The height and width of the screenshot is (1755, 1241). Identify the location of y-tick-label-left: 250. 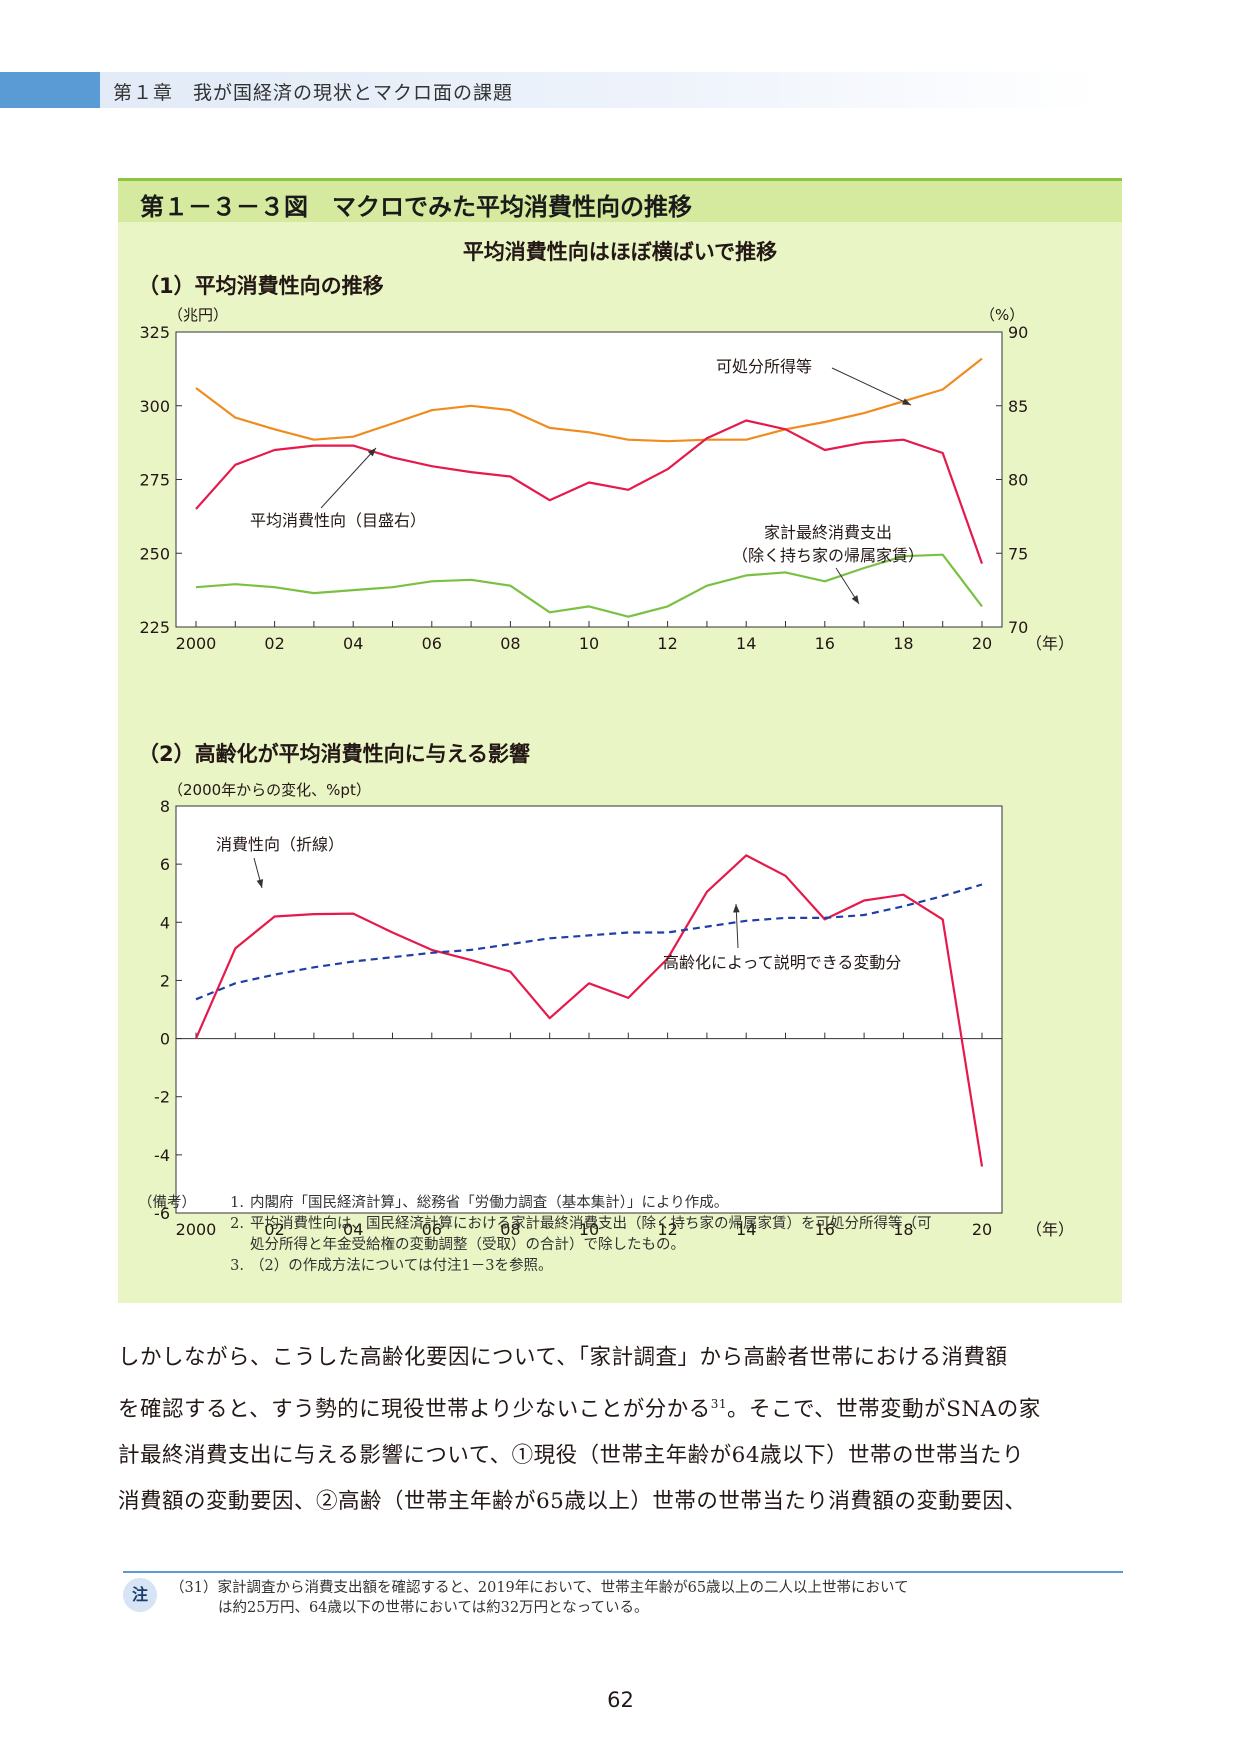
(154, 553).